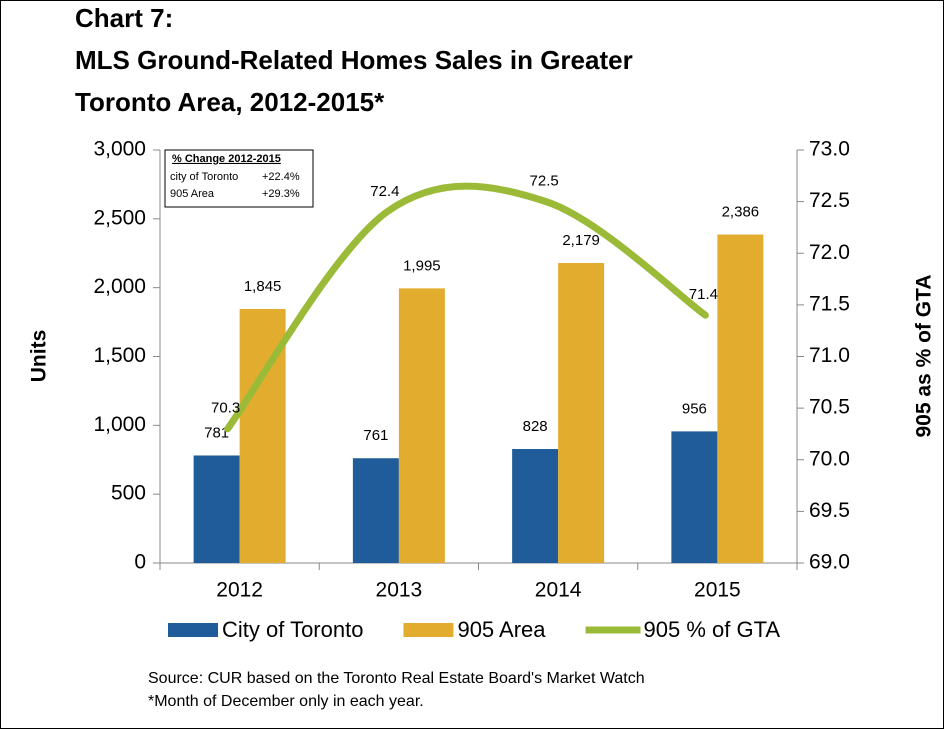 The width and height of the screenshot is (944, 729). Describe the element at coordinates (829, 407) in the screenshot. I see `y2-tick-label: 70.5` at that location.